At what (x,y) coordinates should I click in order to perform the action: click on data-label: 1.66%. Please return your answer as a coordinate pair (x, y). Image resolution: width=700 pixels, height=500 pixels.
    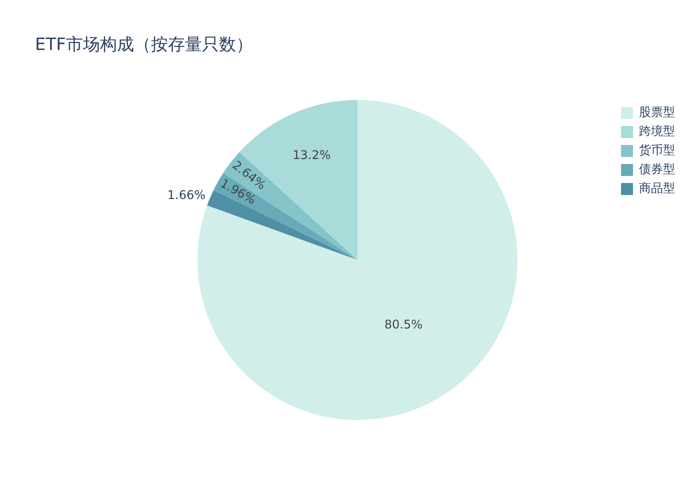
    Looking at the image, I should click on (186, 195).